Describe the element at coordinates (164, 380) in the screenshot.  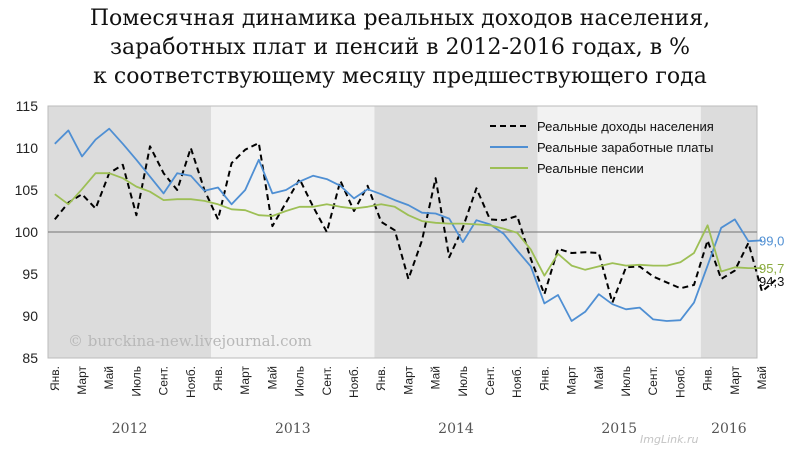
I see `x-tick-label-2012-5: Сент.` at that location.